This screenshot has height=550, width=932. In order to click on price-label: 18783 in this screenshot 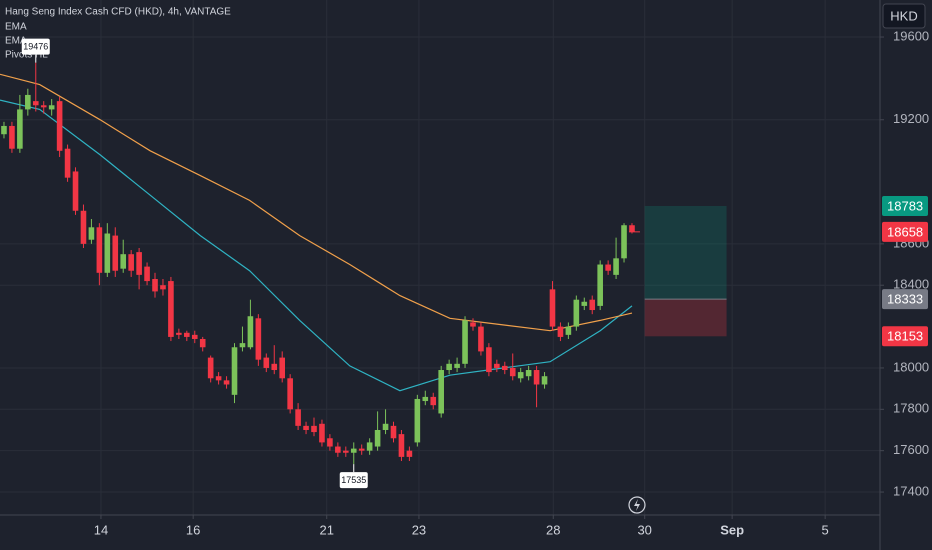, I will do `click(905, 205)`.